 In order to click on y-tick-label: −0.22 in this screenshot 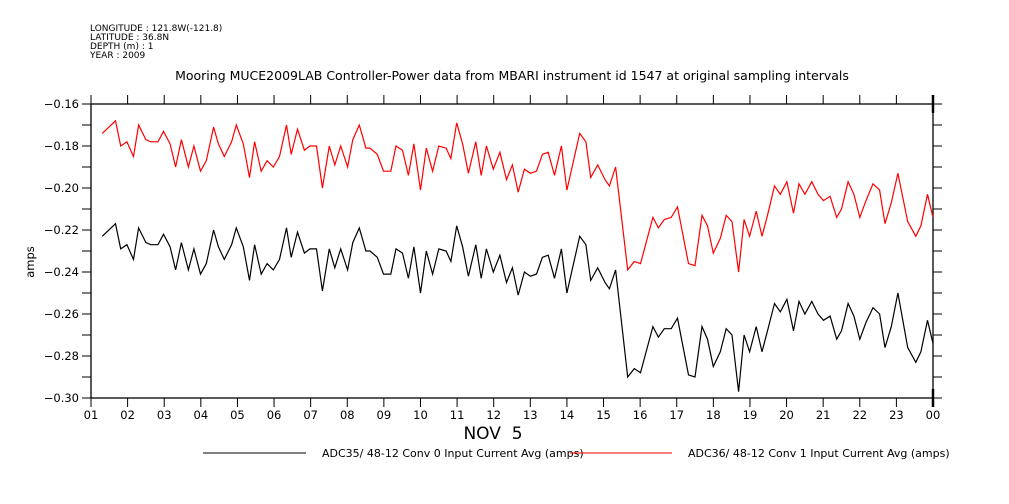, I will do `click(61, 230)`.